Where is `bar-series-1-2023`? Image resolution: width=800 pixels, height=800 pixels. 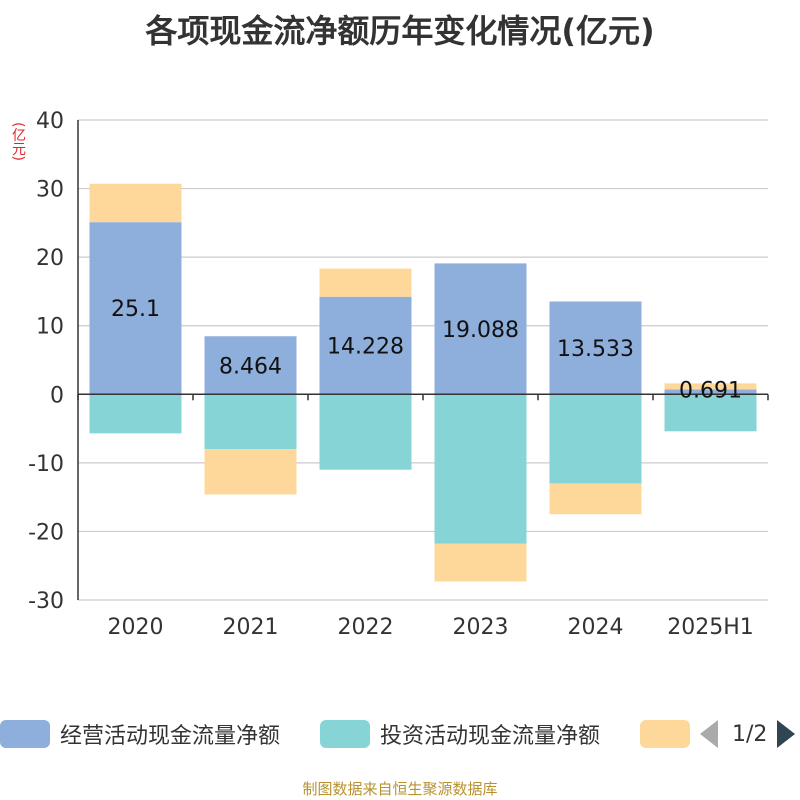 bar-series-1-2023 is located at coordinates (480, 329).